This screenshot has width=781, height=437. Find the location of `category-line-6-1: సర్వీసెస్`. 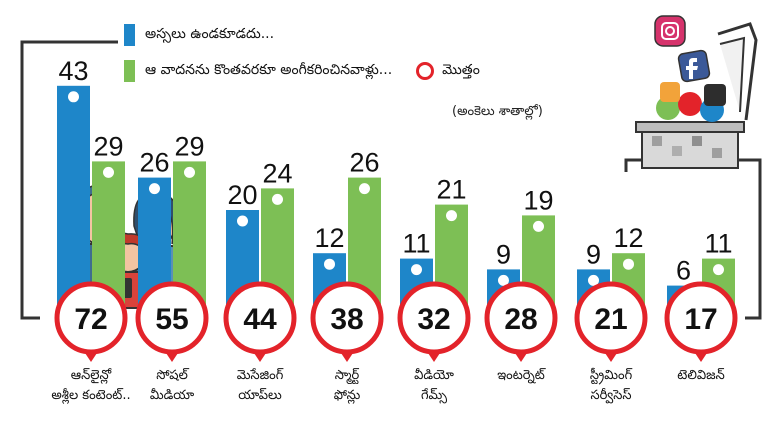

category-line-6-1: సర్వీసెస్ is located at coordinates (611, 395).